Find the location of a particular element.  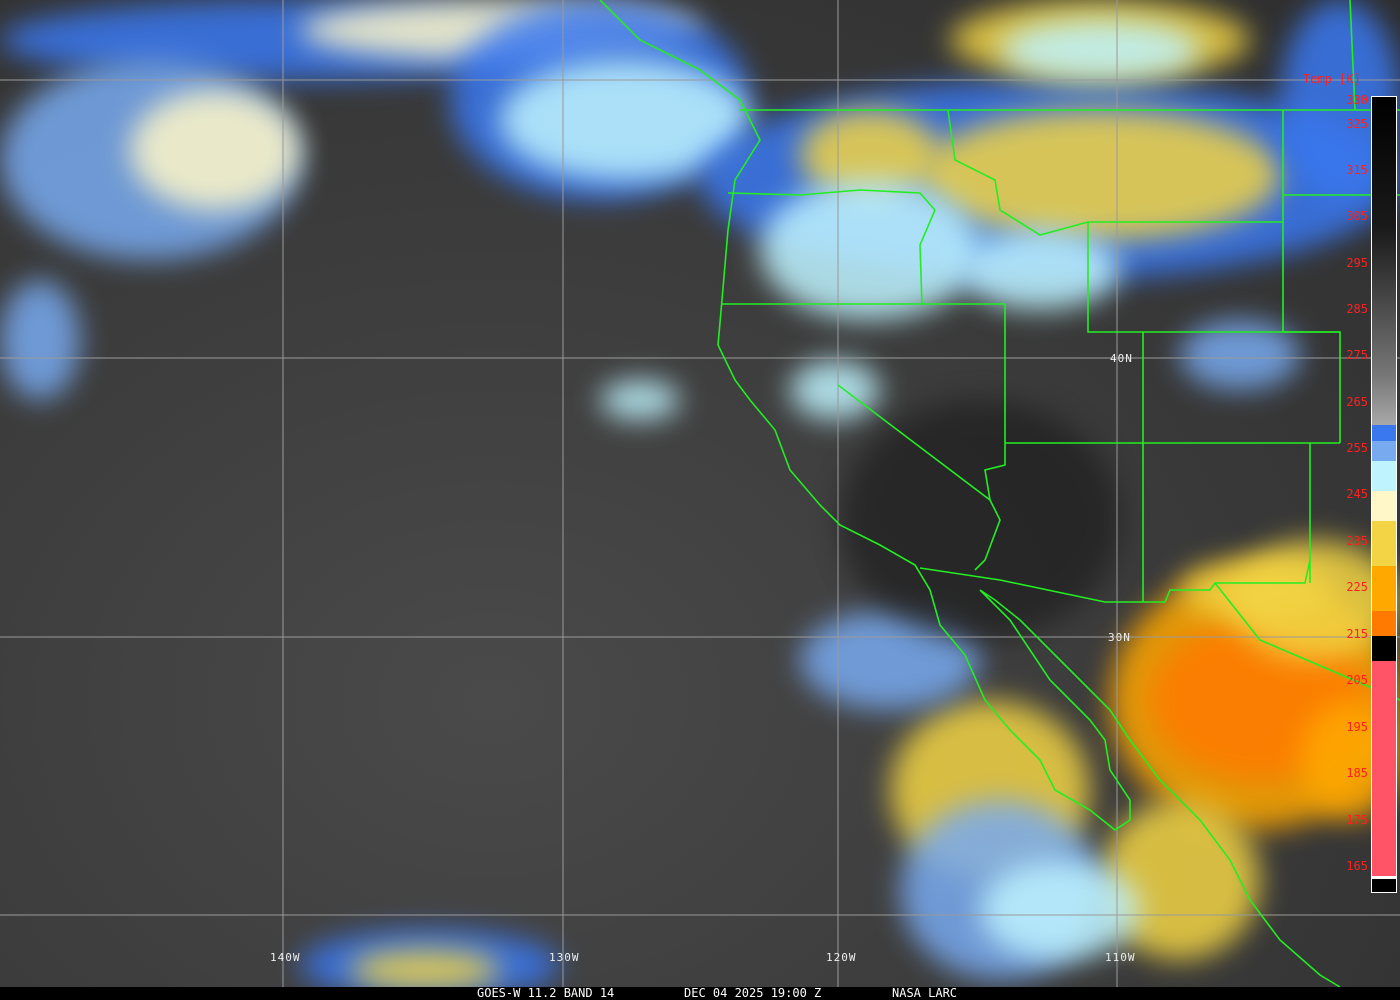

colorbar-tick-label: 205 is located at coordinates (1357, 680).